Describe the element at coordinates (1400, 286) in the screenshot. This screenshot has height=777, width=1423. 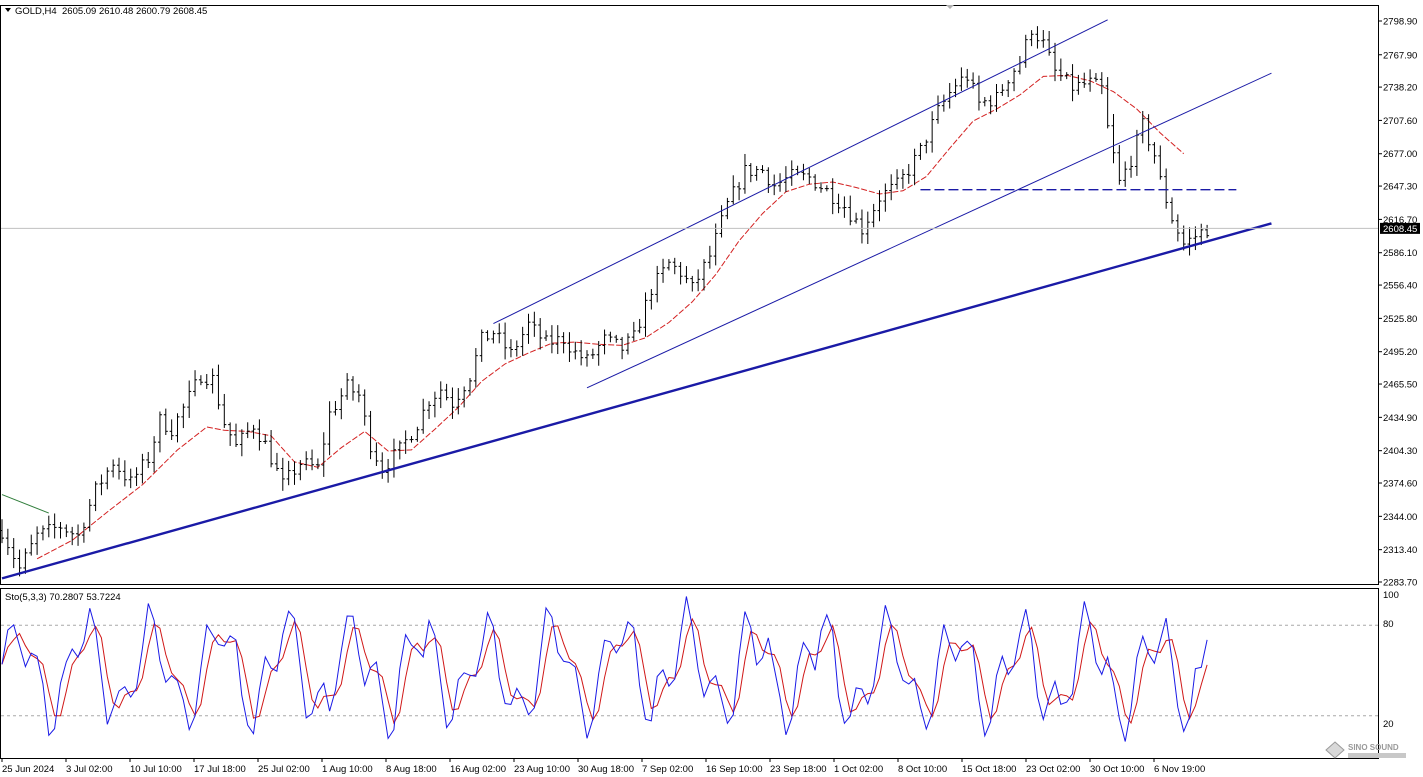
I see `price-tick-label: 2556.40` at that location.